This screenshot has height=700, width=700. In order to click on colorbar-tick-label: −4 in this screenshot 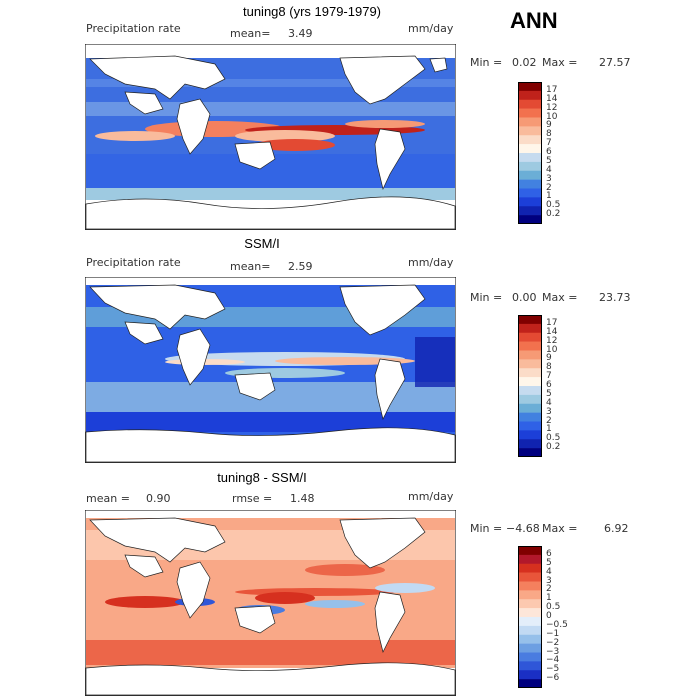, I will do `click(553, 660)`.